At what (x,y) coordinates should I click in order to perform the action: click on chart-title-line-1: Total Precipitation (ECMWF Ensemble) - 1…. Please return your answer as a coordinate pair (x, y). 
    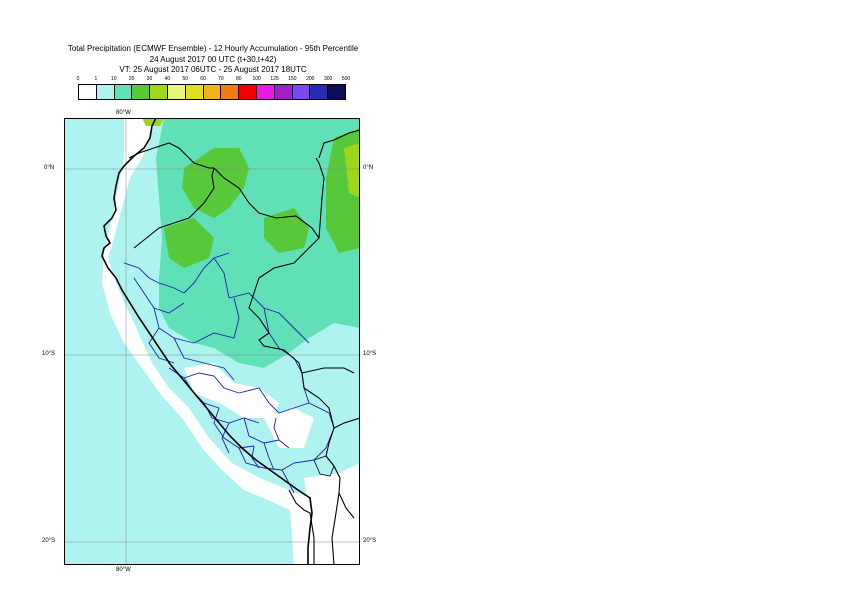
    Looking at the image, I should click on (213, 48).